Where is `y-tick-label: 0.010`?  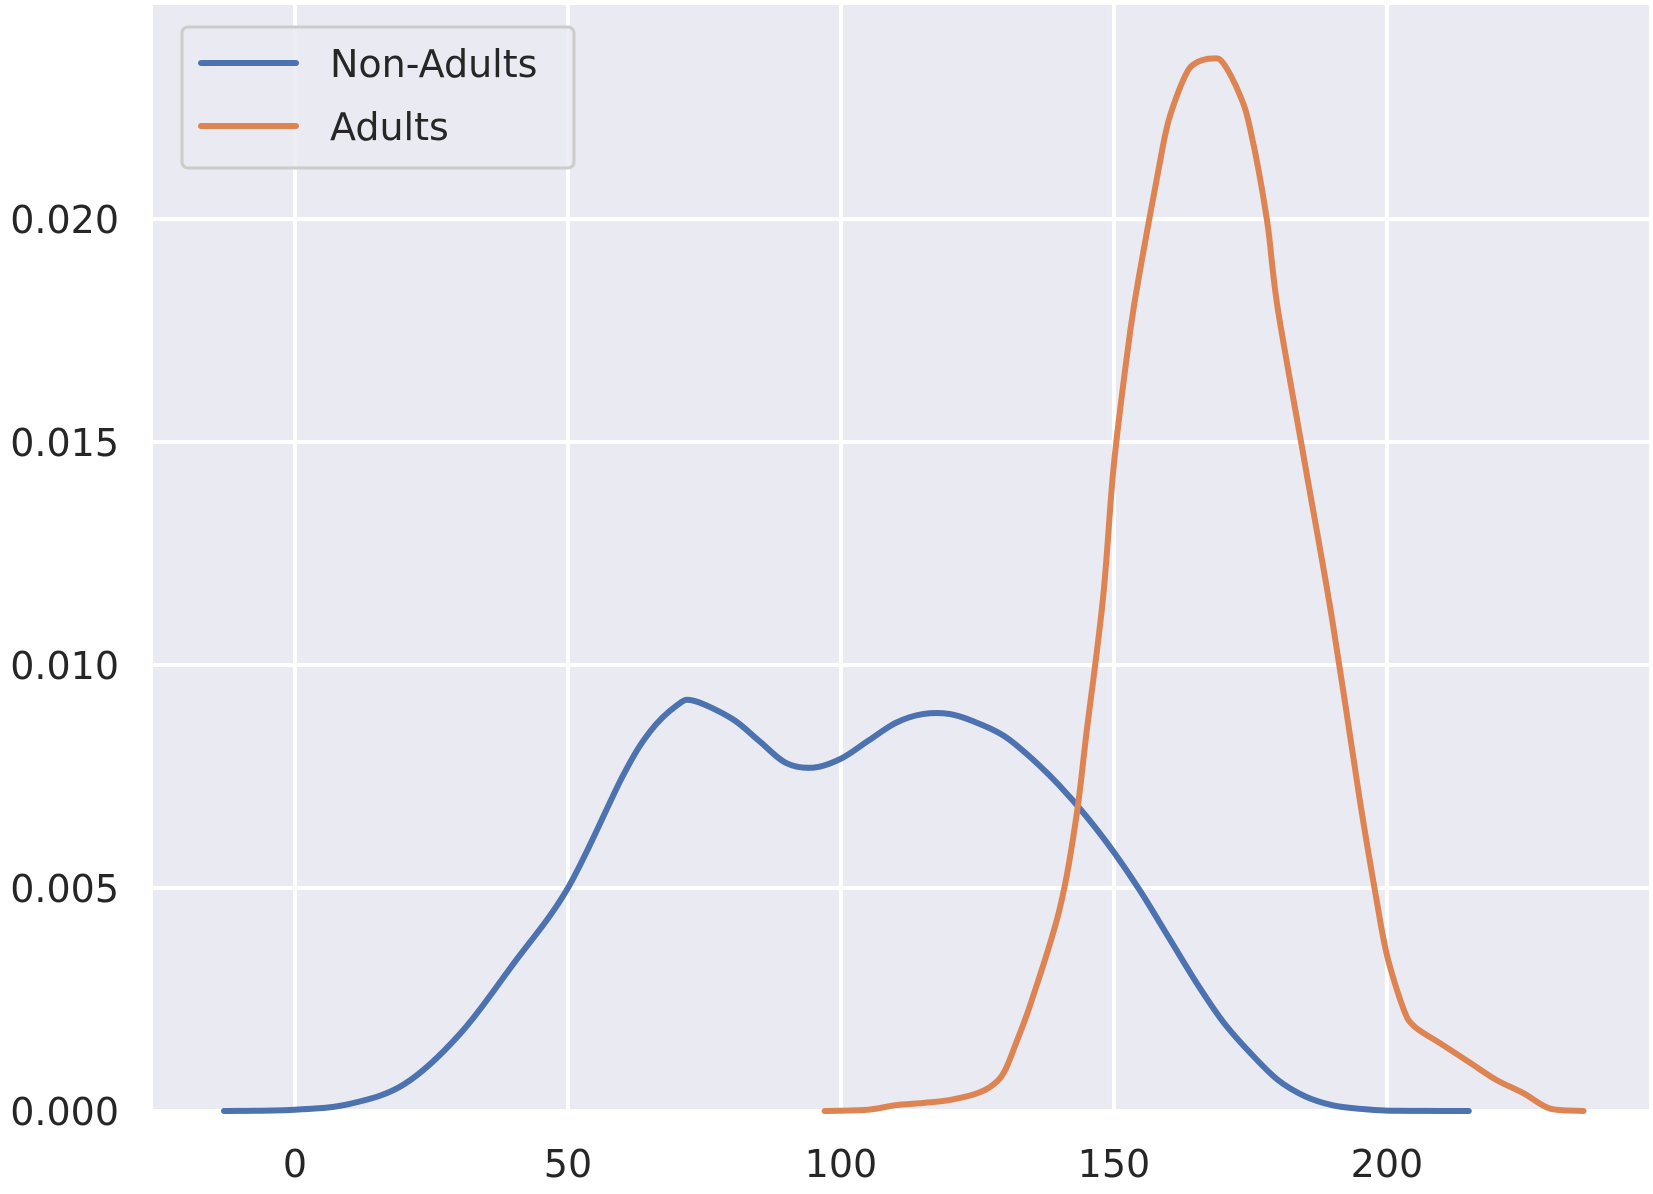
y-tick-label: 0.010 is located at coordinates (64, 666).